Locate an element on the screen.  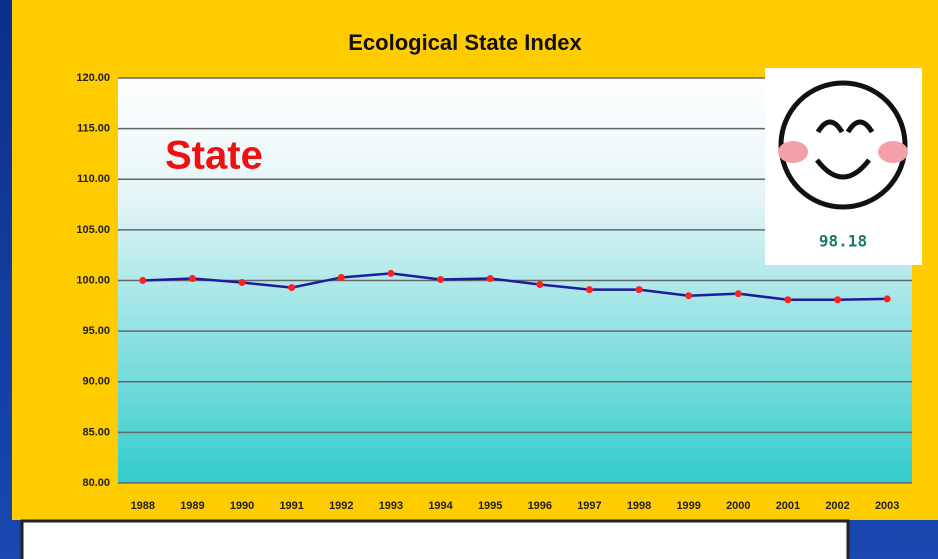
x-tick-label: 2001 is located at coordinates (788, 506).